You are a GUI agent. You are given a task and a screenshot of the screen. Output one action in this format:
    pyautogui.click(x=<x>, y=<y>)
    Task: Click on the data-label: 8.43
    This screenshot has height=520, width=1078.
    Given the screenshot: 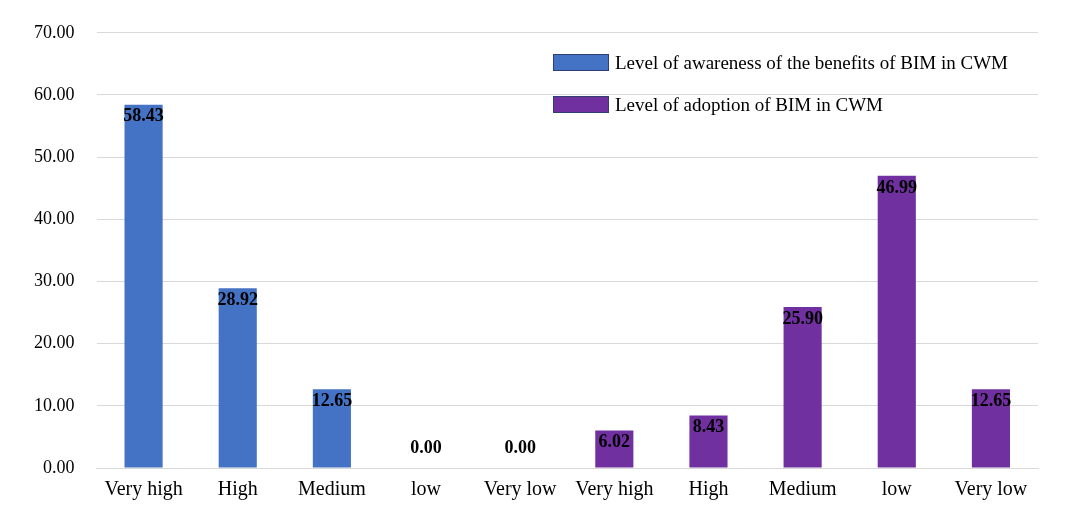 What is the action you would take?
    pyautogui.click(x=708, y=426)
    